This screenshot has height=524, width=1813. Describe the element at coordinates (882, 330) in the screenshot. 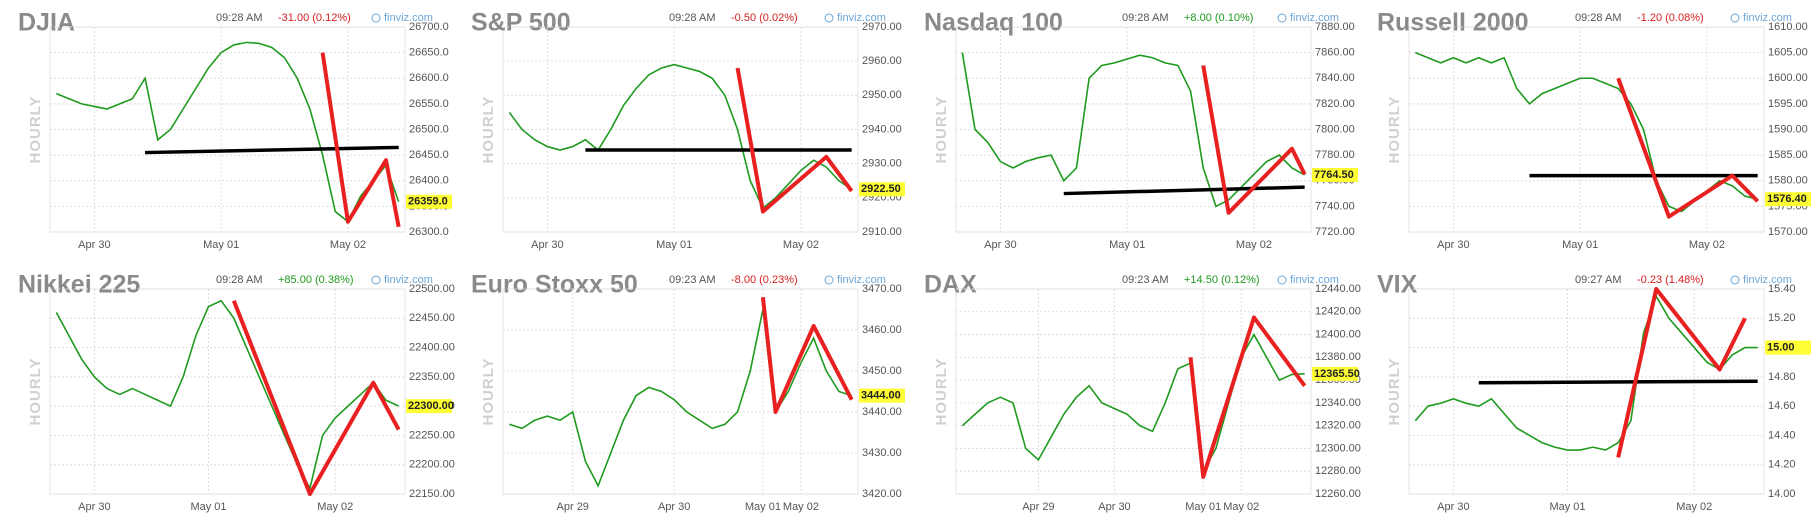

I see `y-tick-label: 3460.00` at that location.